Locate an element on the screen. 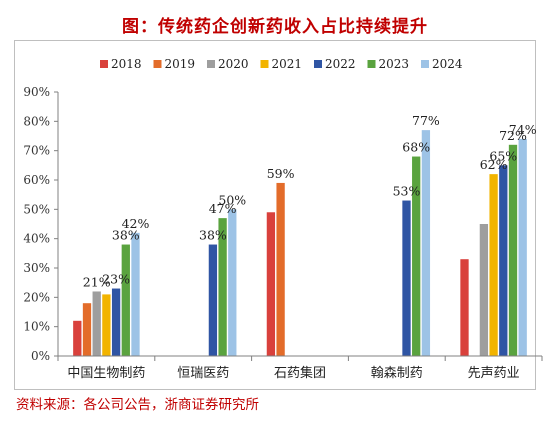  data-label: 65% is located at coordinates (503, 155).